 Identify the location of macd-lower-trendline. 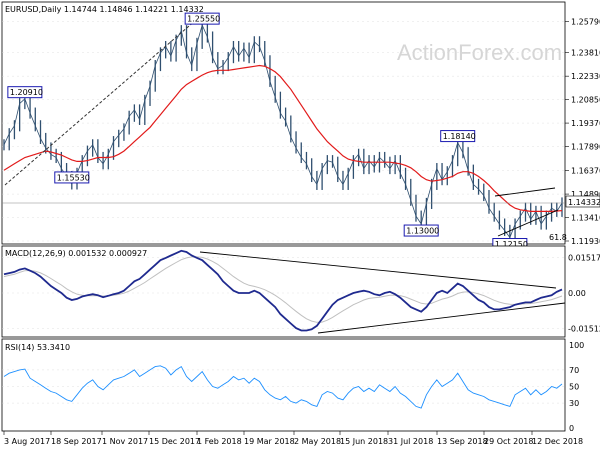
(441, 318).